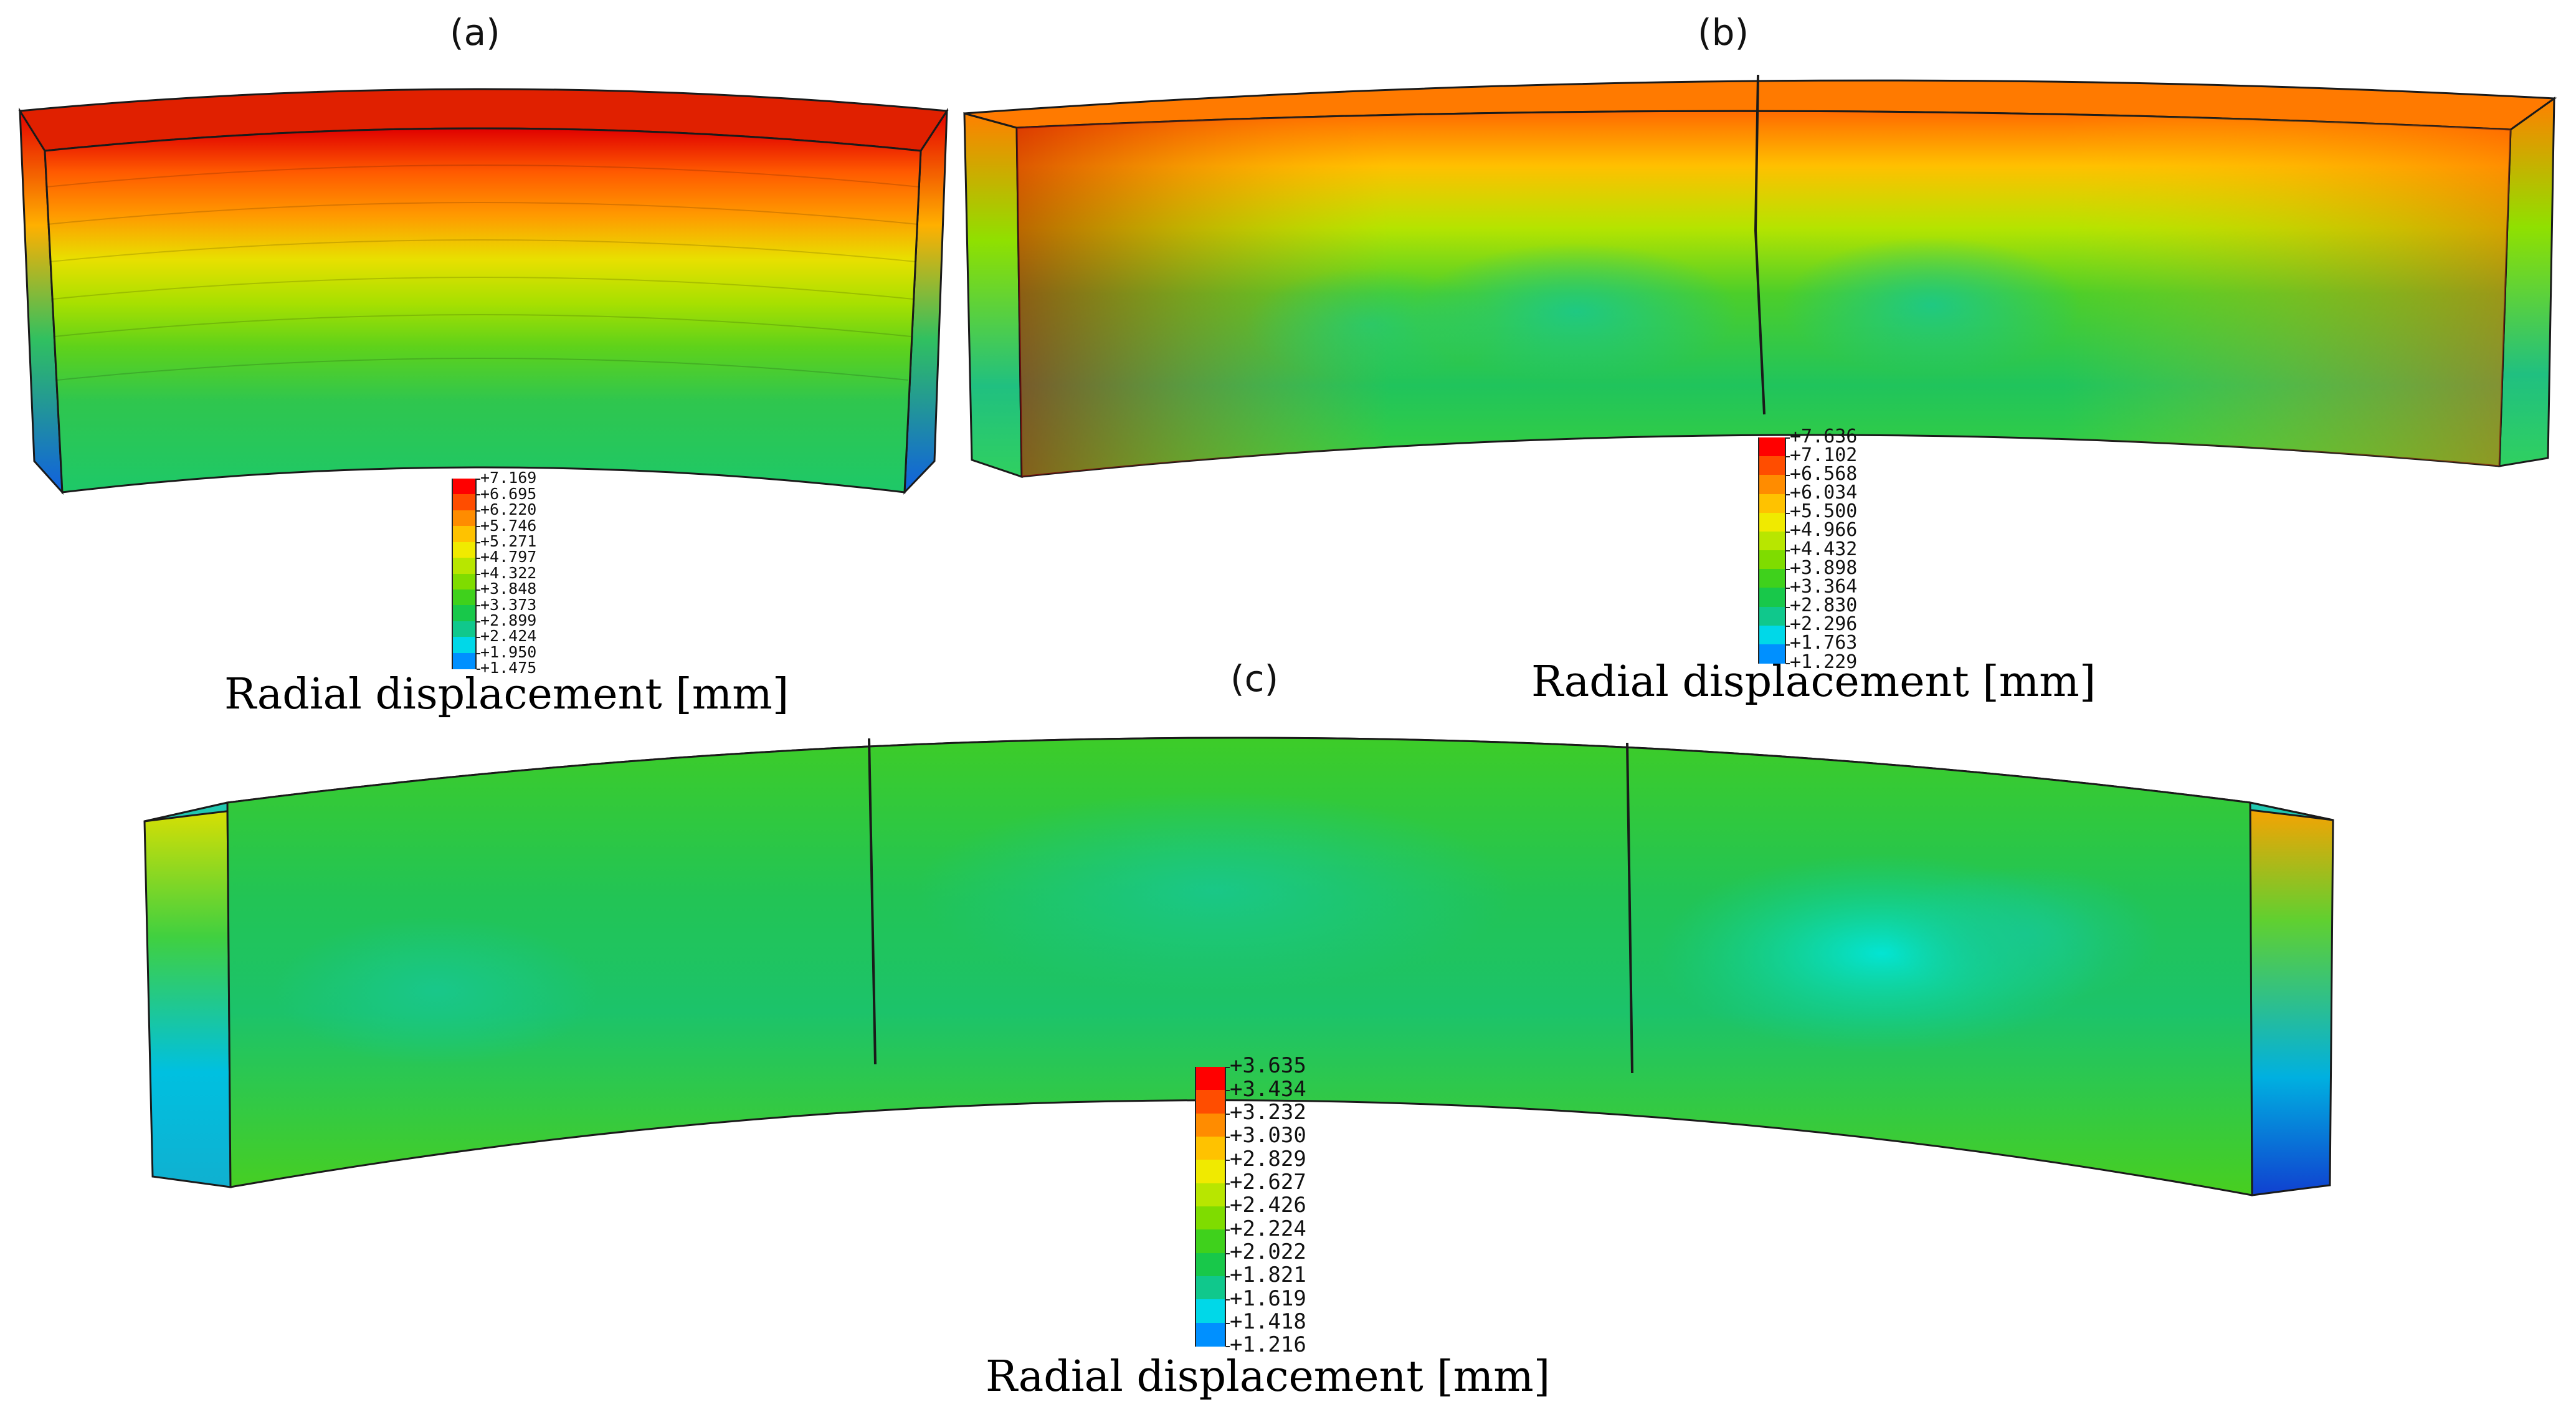 Image resolution: width=2576 pixels, height=1422 pixels. What do you see at coordinates (1824, 512) in the screenshot?
I see `legend-tick-label: +5.500` at bounding box center [1824, 512].